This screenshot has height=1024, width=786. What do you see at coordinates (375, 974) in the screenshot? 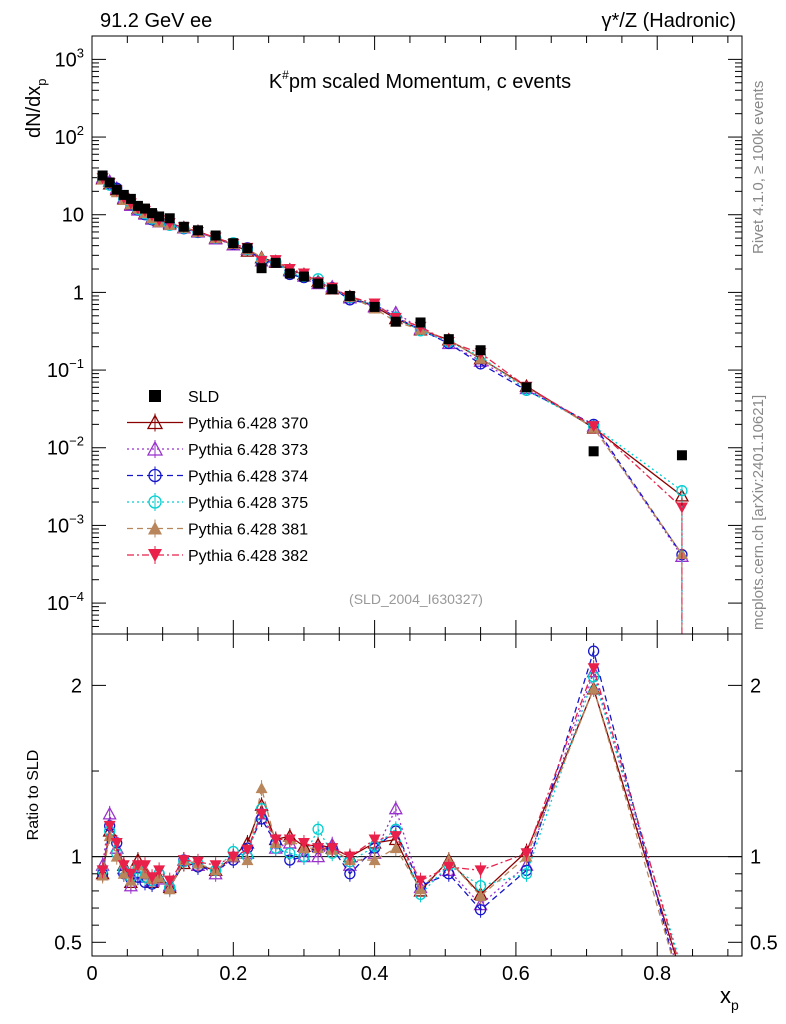
I see `x-tick-label: 0.4` at bounding box center [375, 974].